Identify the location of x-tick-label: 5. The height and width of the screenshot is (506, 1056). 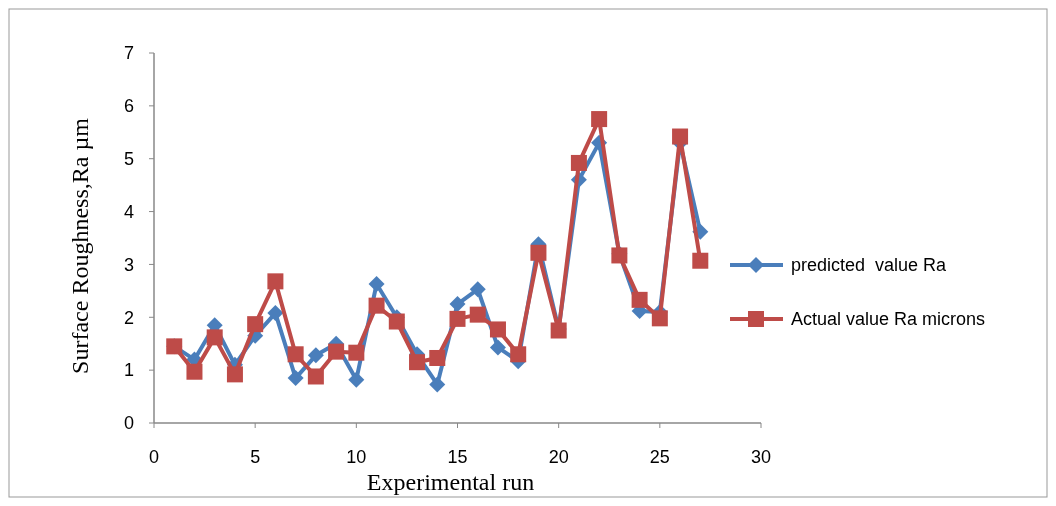
(255, 457).